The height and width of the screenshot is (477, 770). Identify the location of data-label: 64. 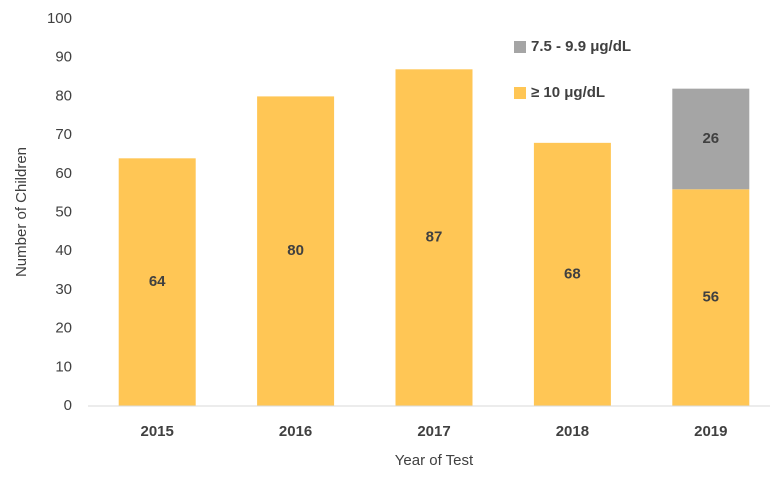
(157, 281).